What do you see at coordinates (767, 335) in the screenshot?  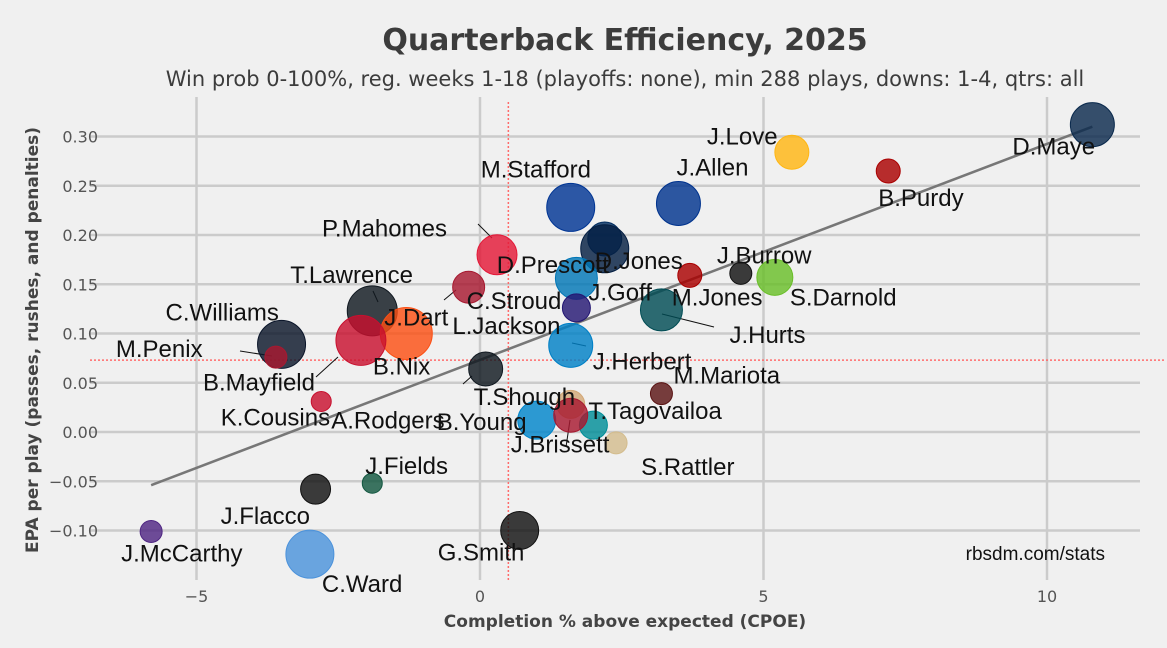 I see `point-label: J.Hurts` at bounding box center [767, 335].